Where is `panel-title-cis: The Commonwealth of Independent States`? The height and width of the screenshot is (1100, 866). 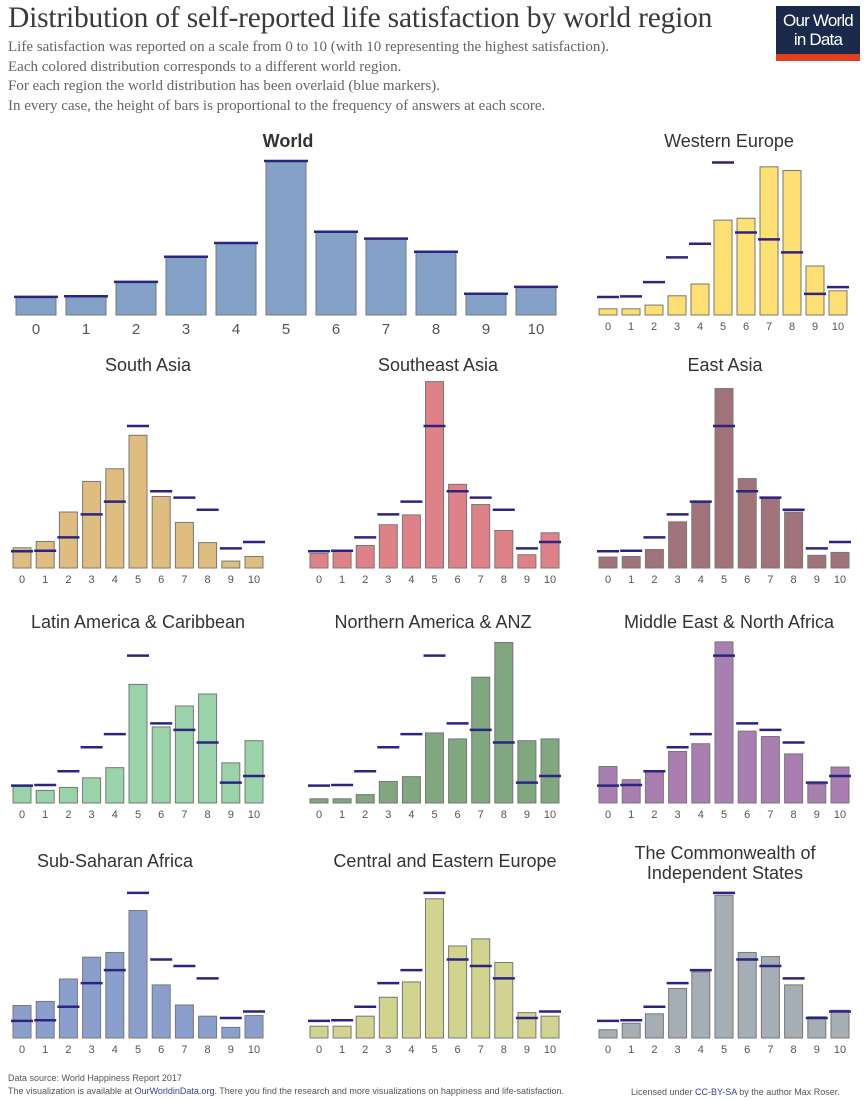 panel-title-cis: The Commonwealth of Independent States is located at coordinates (724, 863).